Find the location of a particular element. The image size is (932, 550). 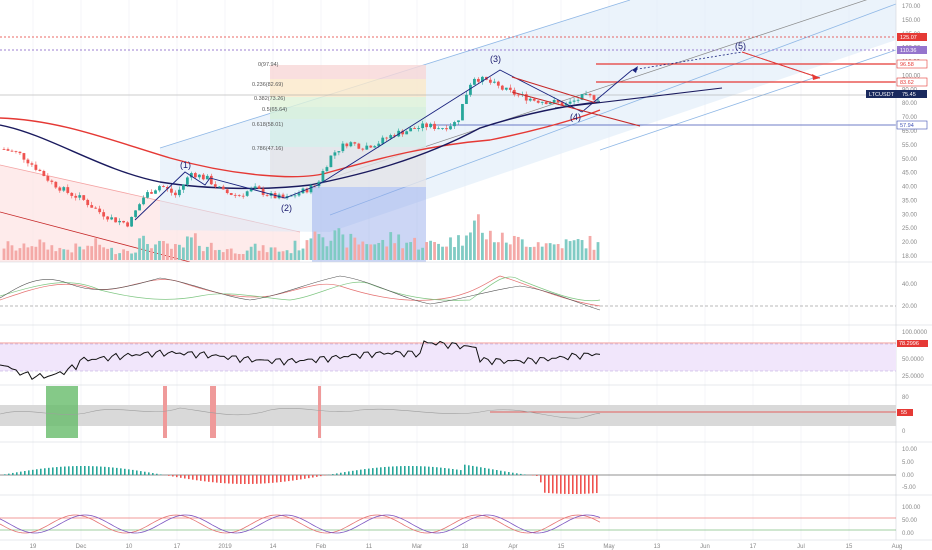

ma-slow is located at coordinates (300, 143).